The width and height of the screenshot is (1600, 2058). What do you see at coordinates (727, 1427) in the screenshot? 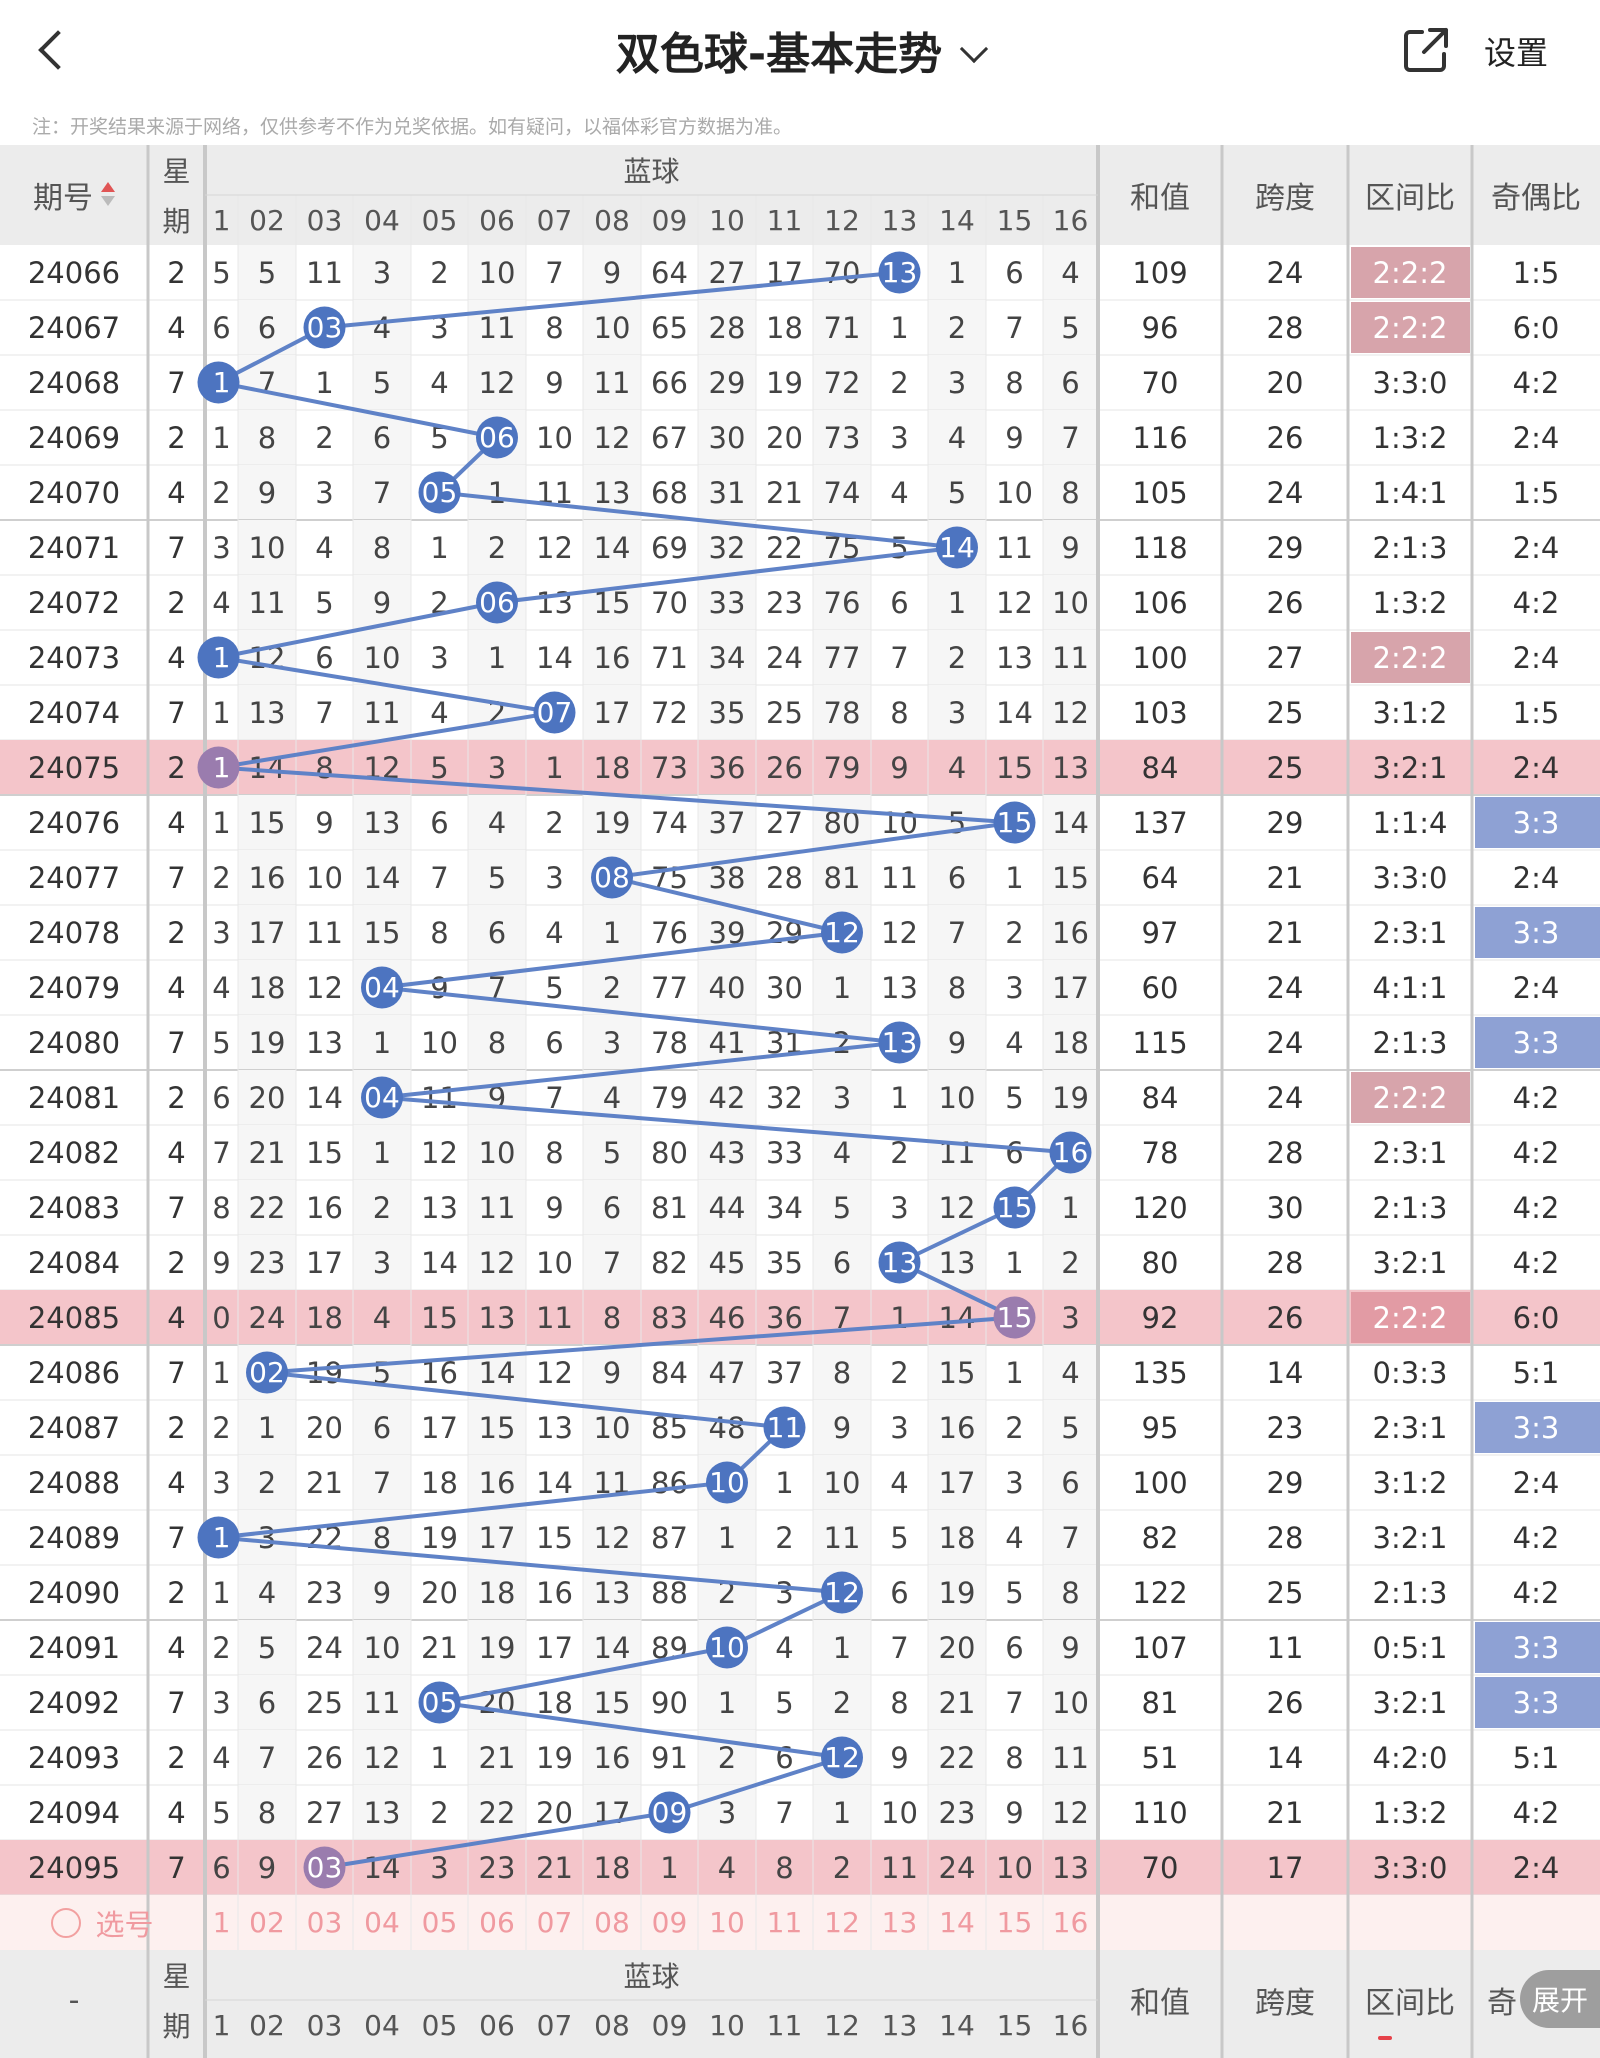
I see `blue-miss-count: 48` at bounding box center [727, 1427].